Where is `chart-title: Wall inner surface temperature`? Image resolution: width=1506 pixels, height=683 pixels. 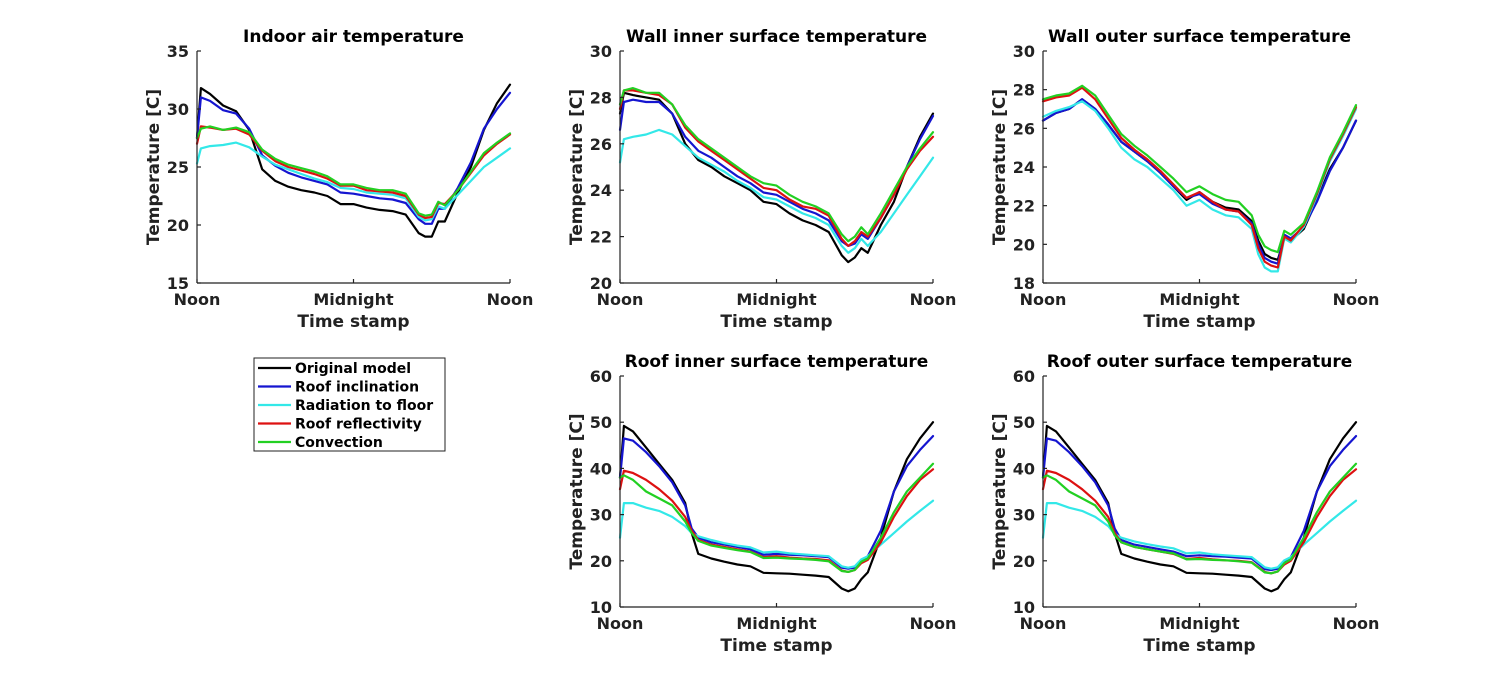
chart-title: Wall inner surface temperature is located at coordinates (776, 37).